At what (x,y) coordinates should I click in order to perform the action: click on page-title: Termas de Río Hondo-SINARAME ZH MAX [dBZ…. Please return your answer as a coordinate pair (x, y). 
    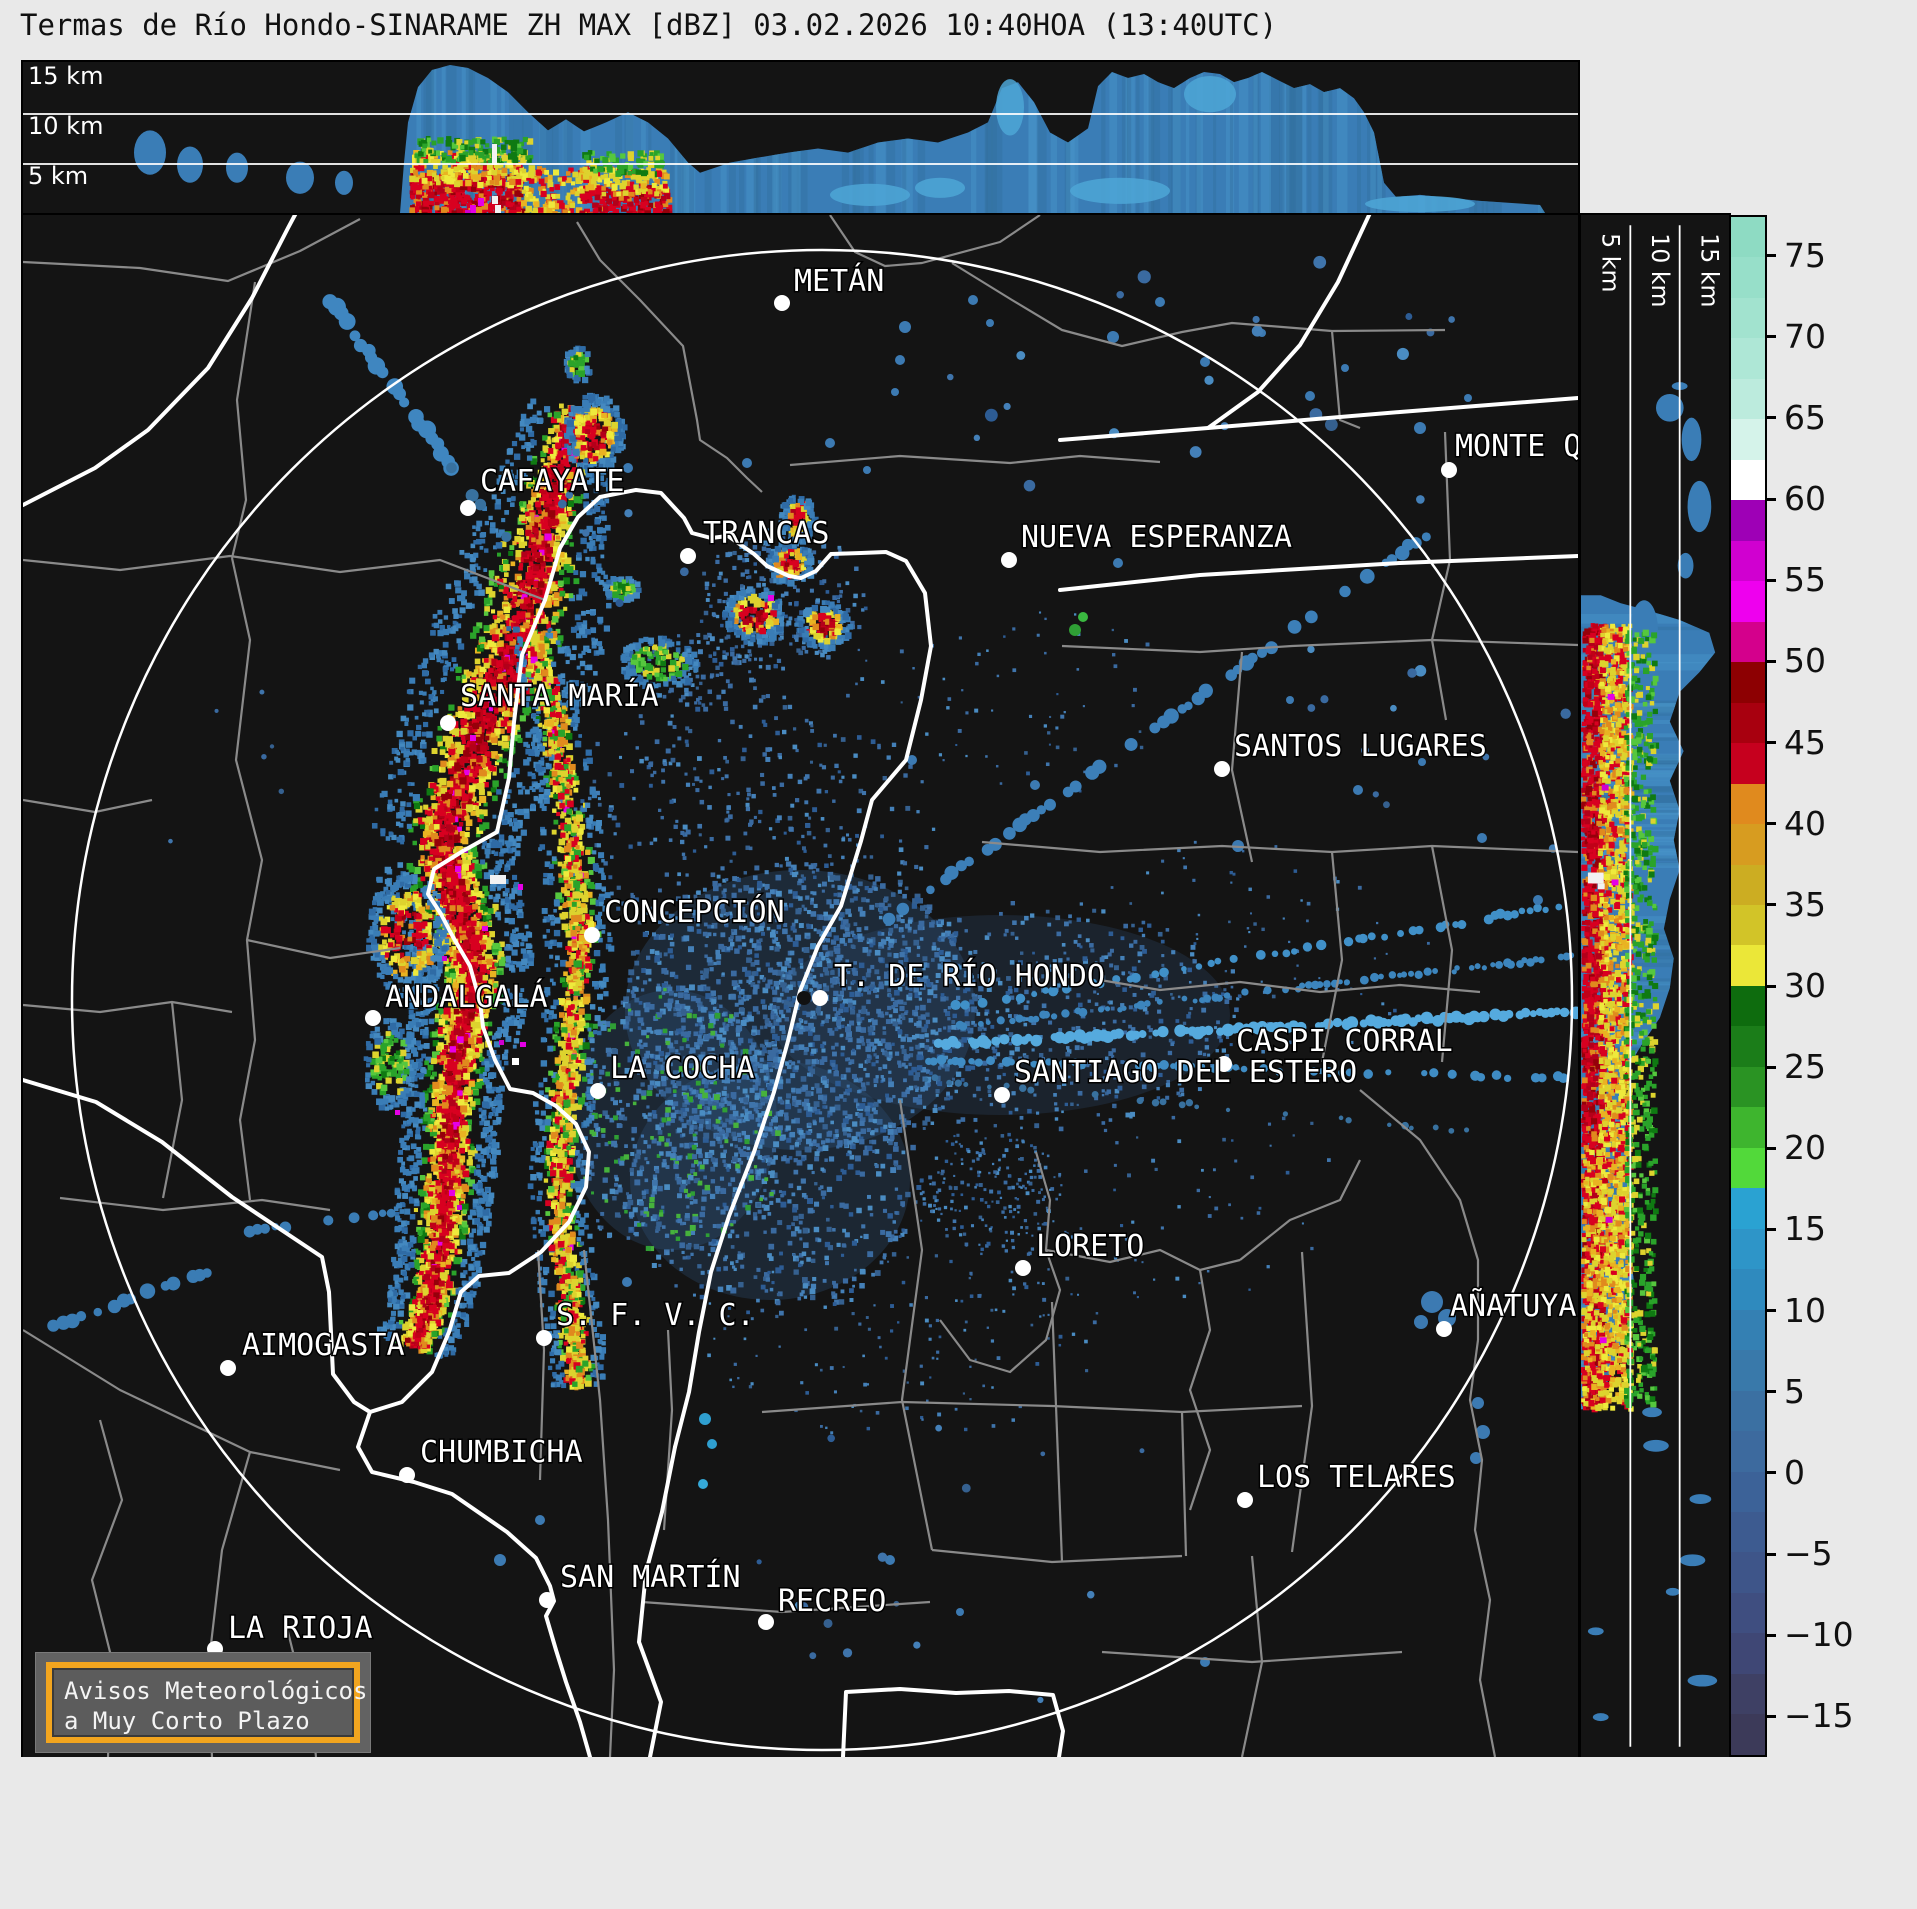
    Looking at the image, I should click on (649, 25).